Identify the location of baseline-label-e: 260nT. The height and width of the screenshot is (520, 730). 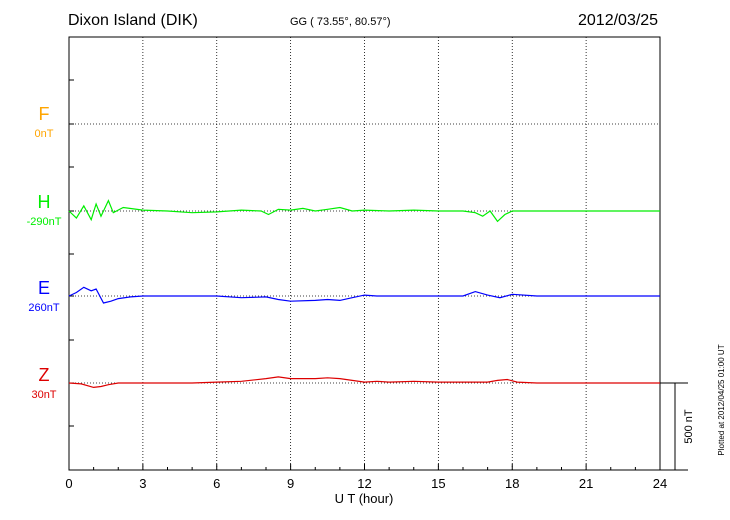
(43, 308).